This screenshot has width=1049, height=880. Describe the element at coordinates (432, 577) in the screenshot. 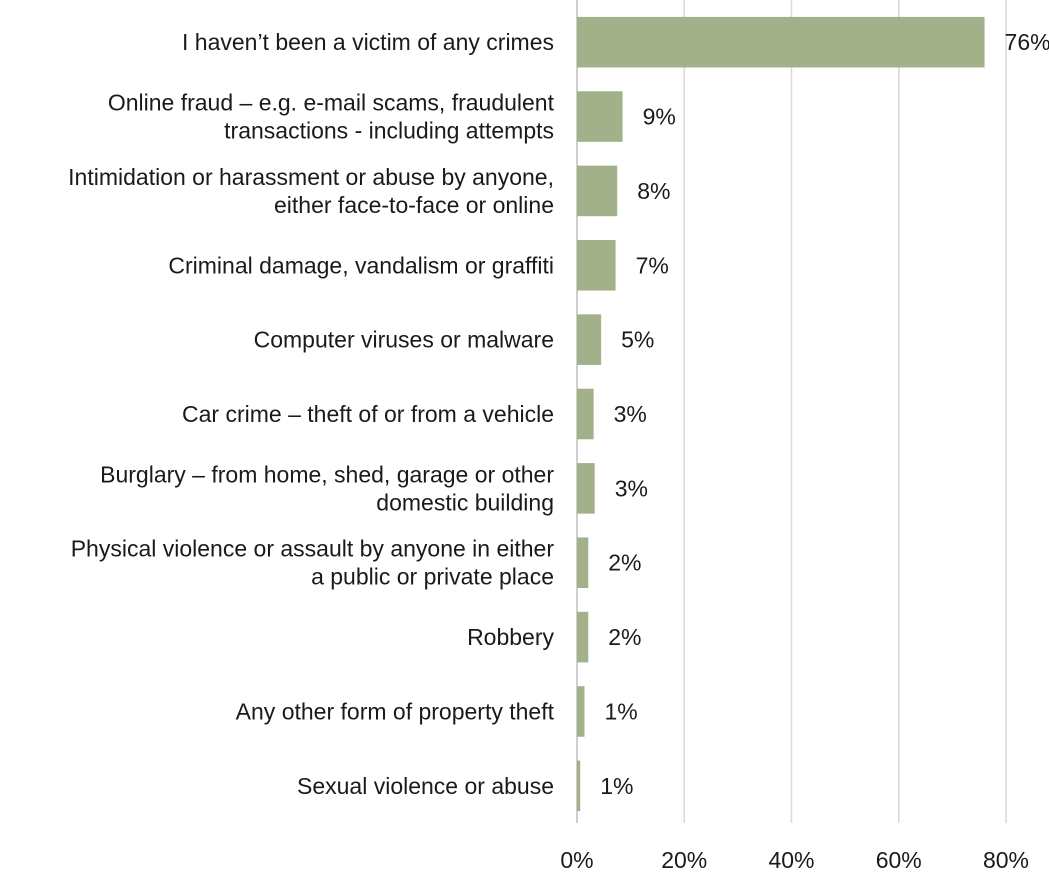

I see `category-label-line: a public or private place` at that location.